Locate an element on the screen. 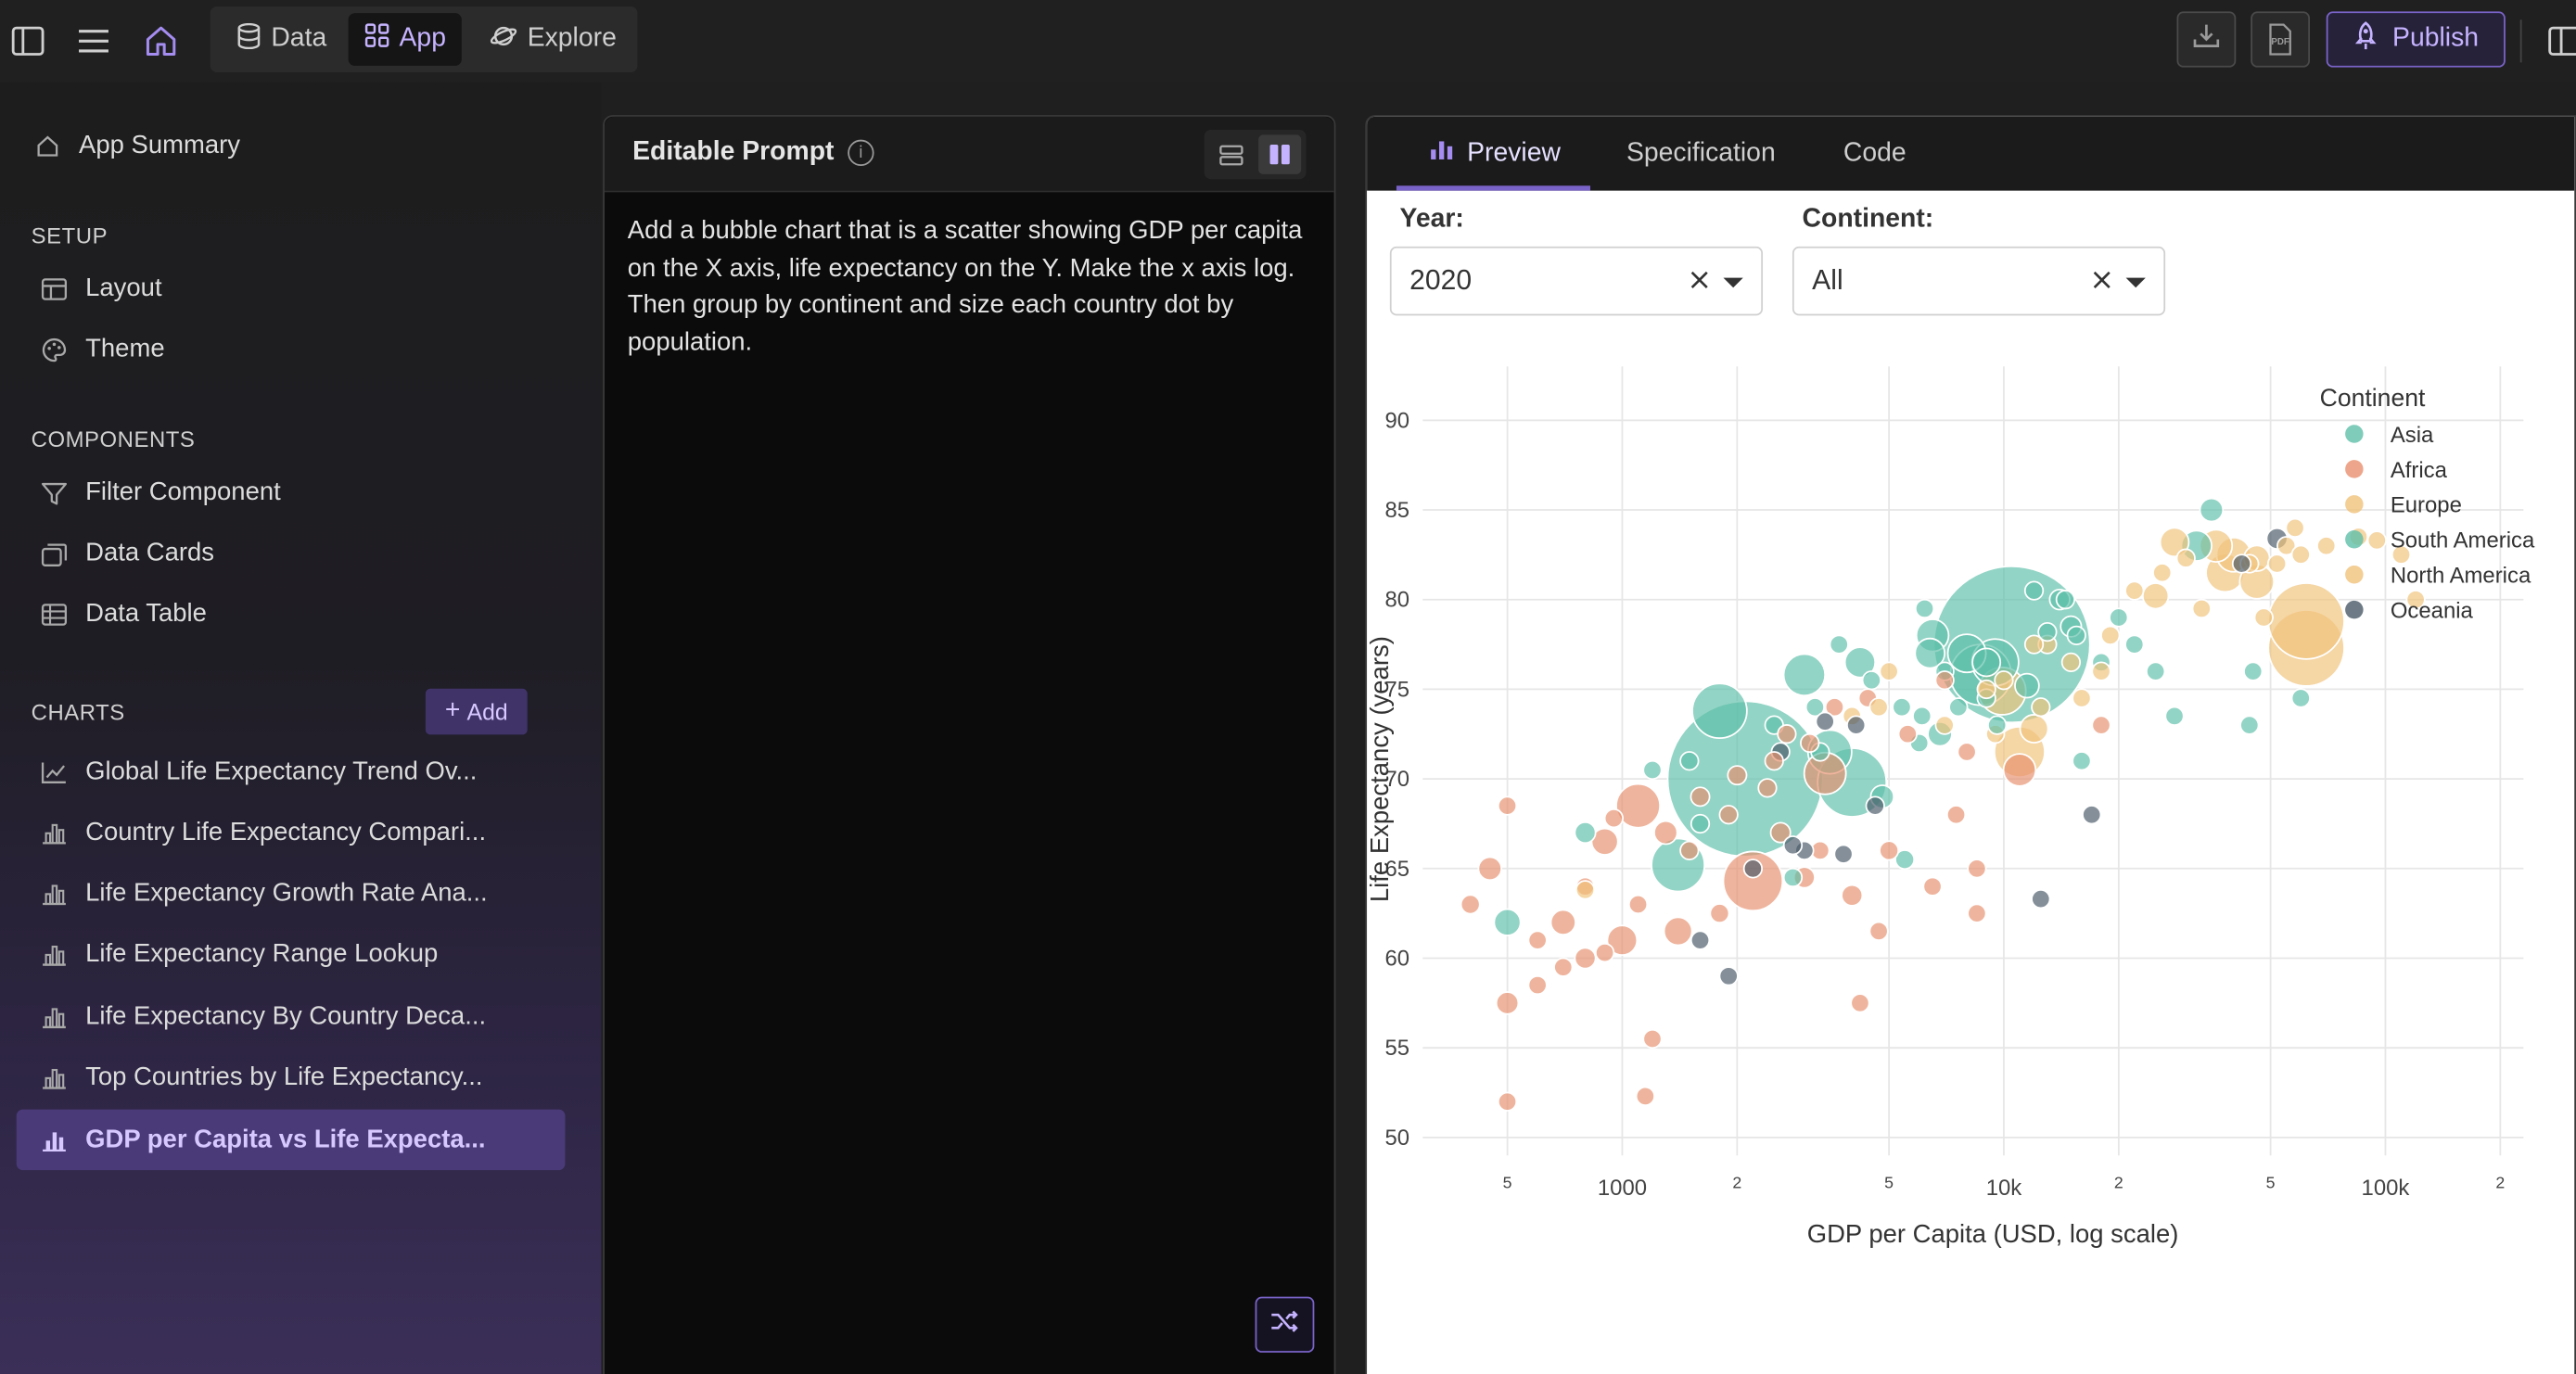  year-select: 2020 × is located at coordinates (1577, 281).